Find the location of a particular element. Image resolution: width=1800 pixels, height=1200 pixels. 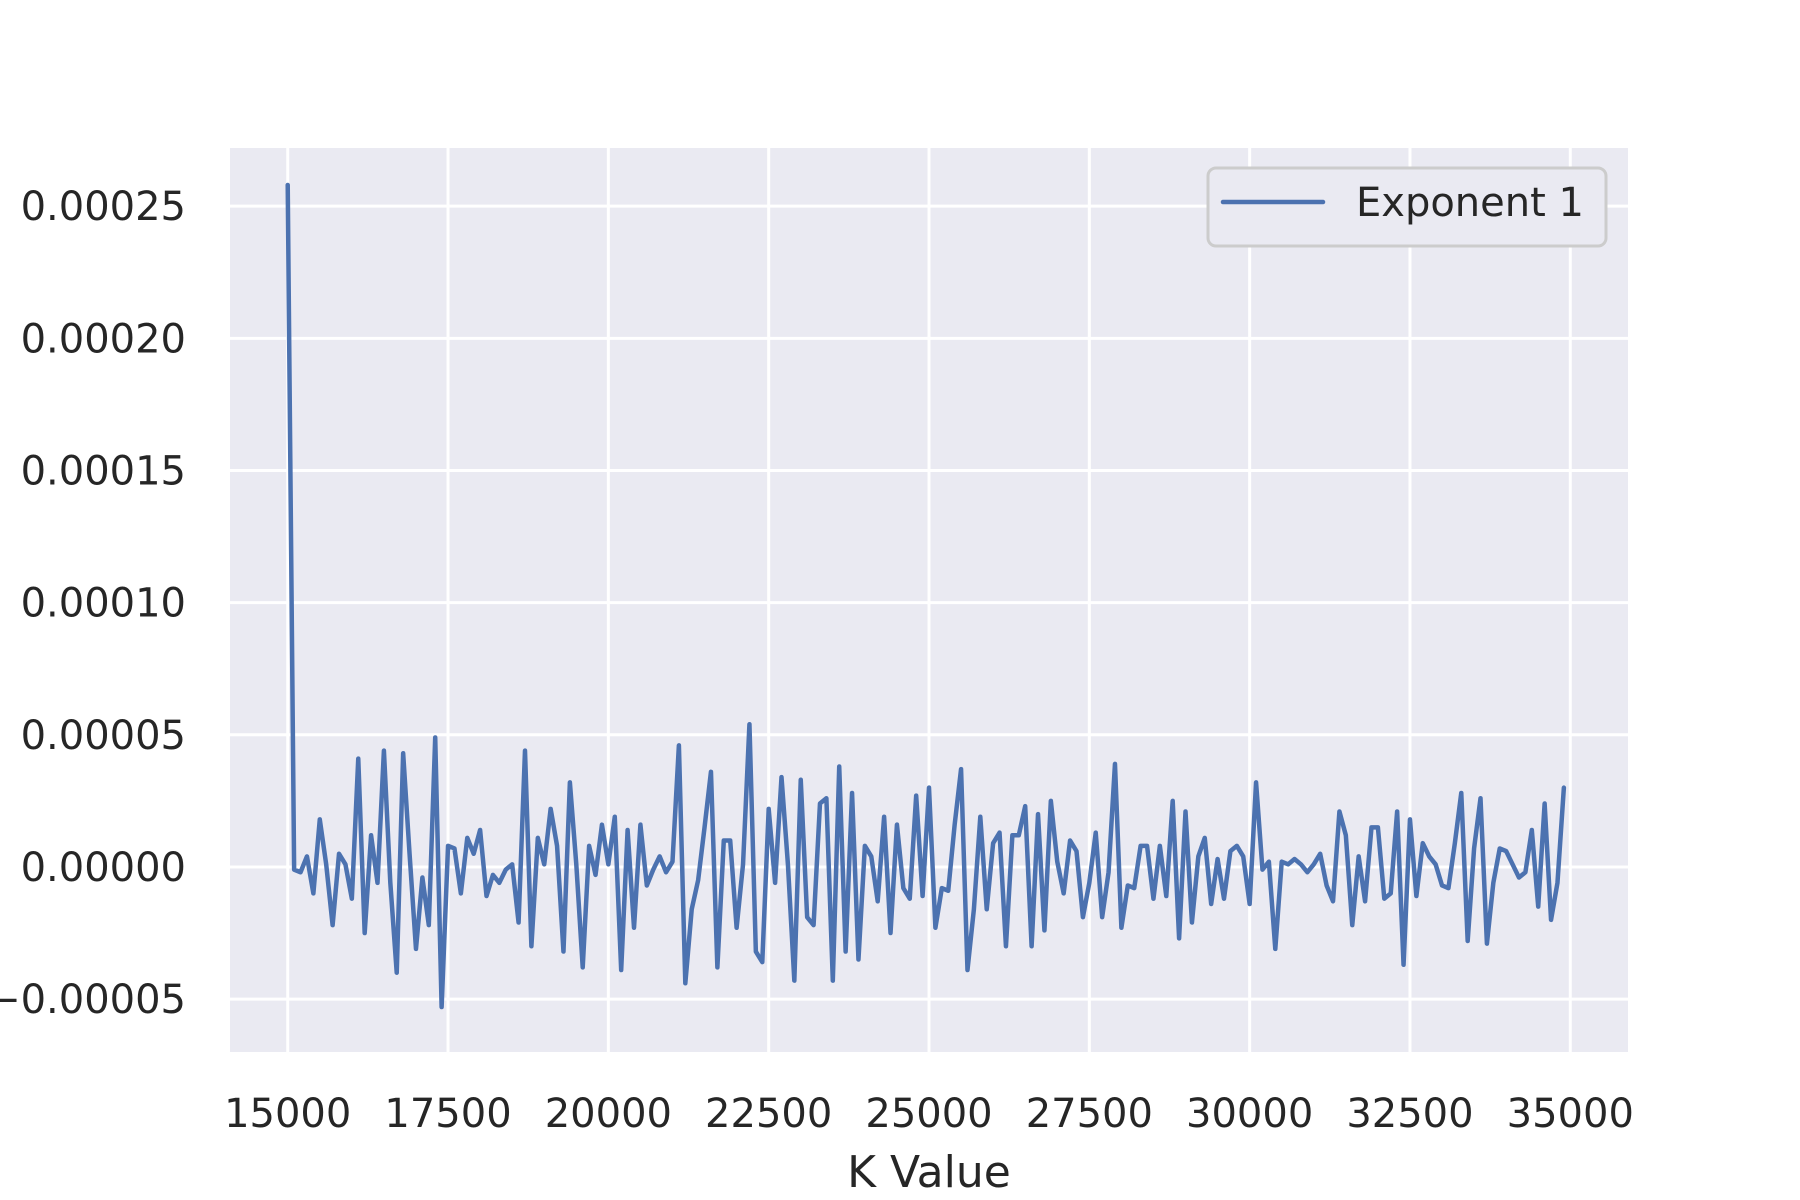

x-tick-label: 25000 is located at coordinates (928, 1114).